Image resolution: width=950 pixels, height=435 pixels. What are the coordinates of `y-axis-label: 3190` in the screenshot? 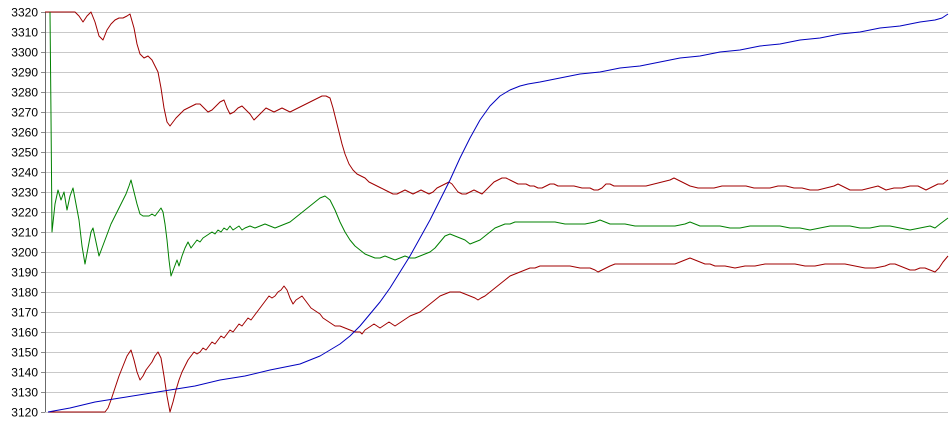 It's located at (24, 273).